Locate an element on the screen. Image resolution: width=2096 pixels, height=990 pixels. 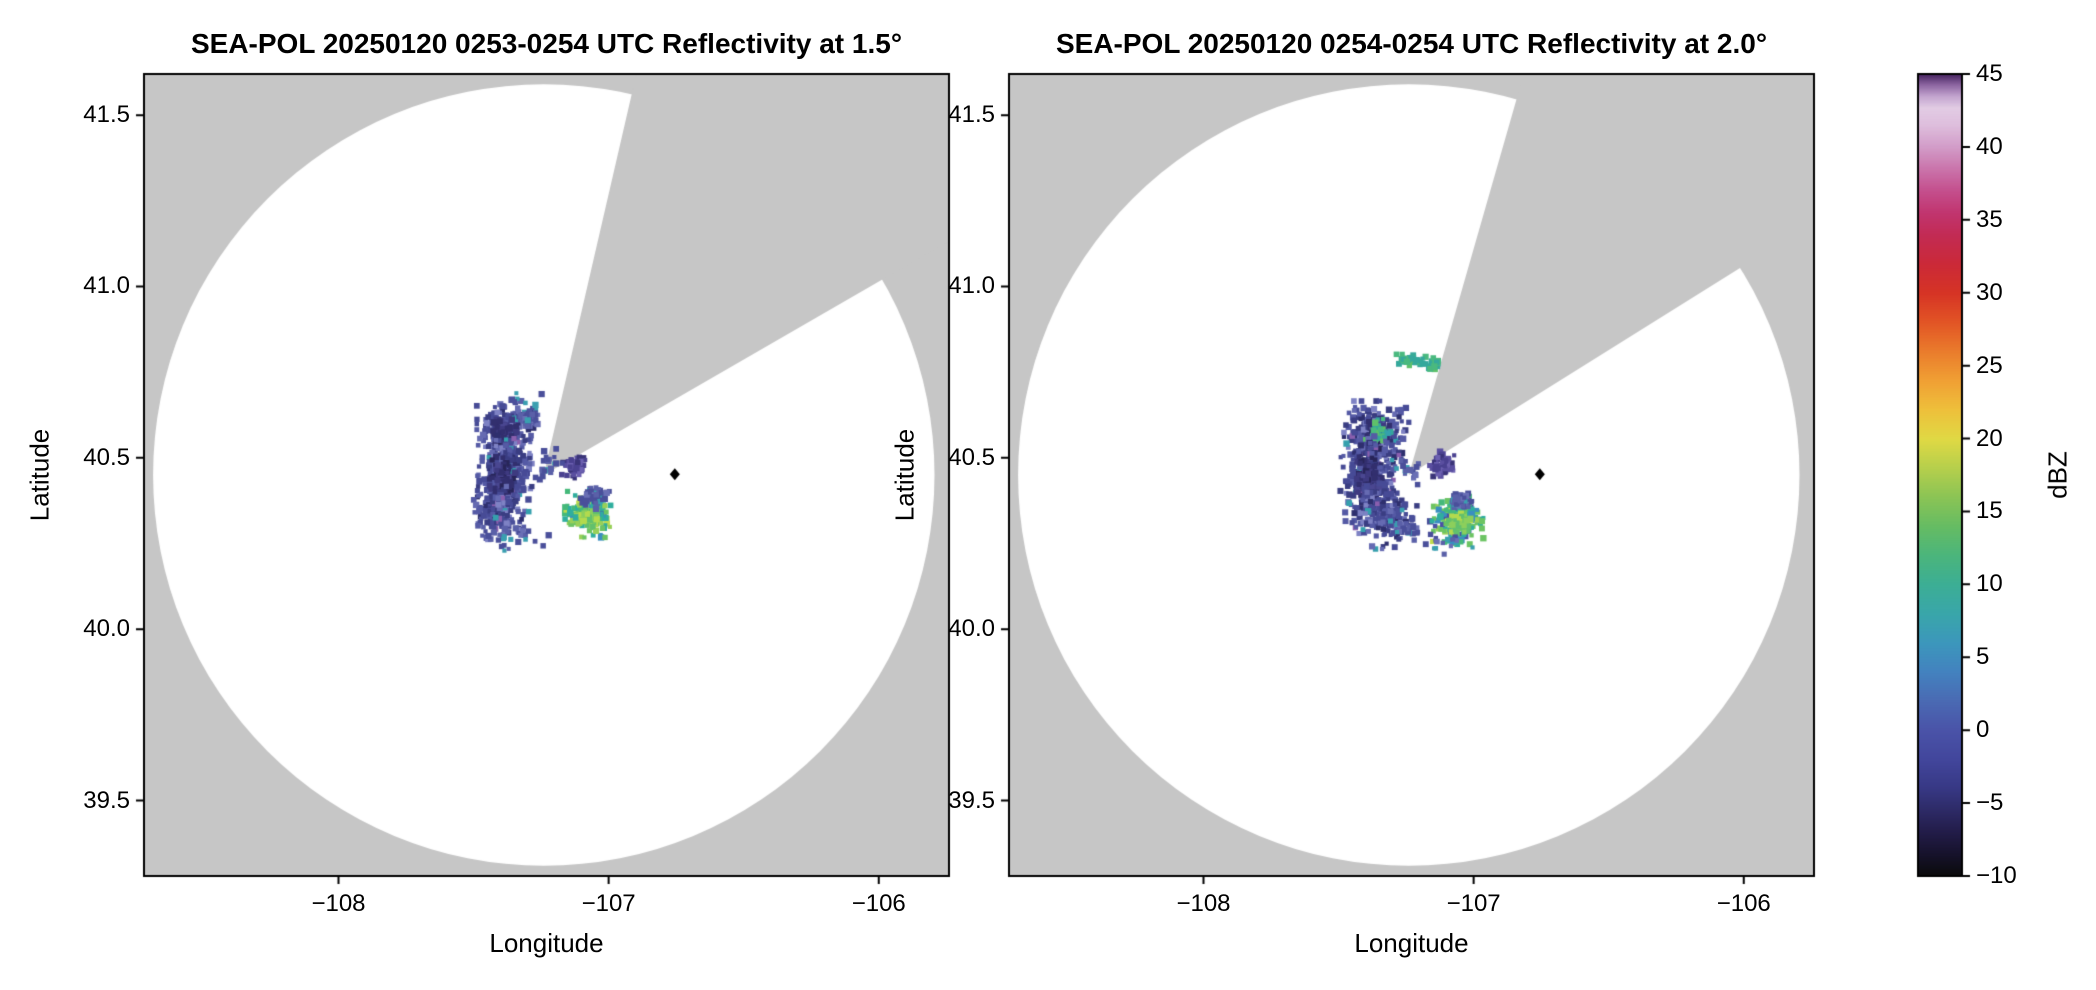
panel-2-ylabel: Latitude is located at coordinates (904, 475).